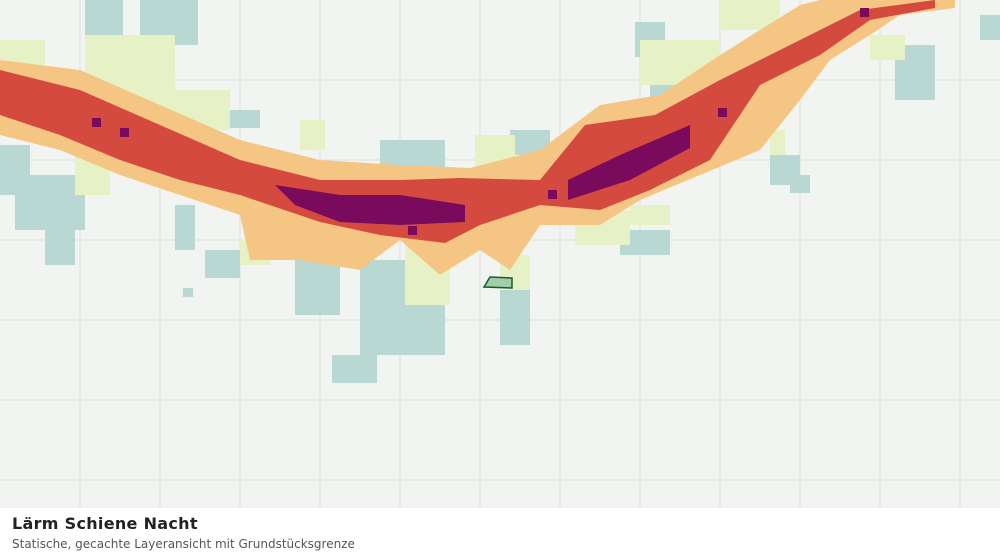  I want to click on parcel-boundary, so click(497, 282).